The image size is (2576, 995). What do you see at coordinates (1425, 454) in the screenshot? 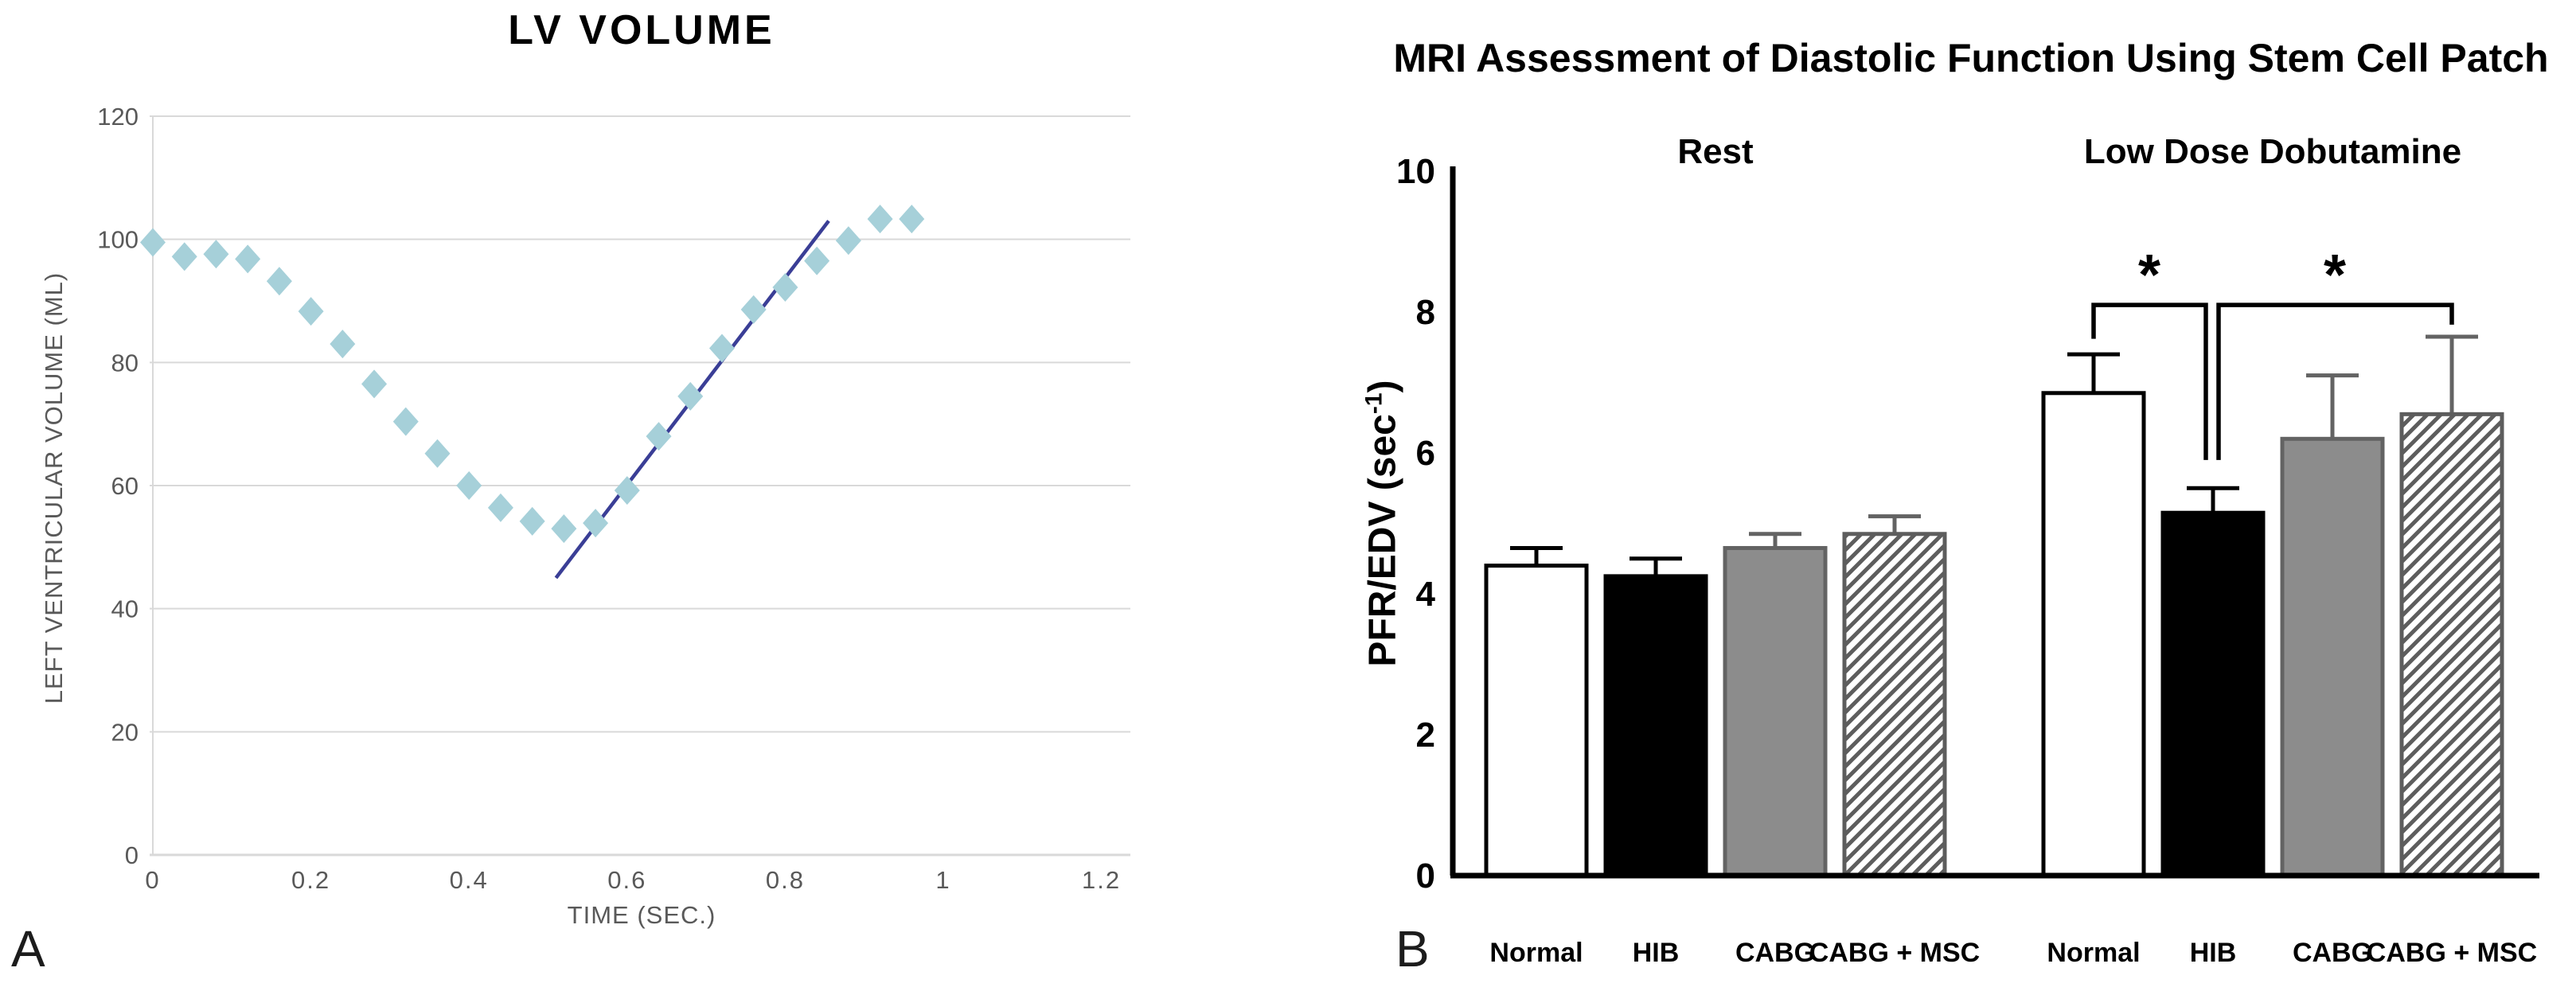
I see `y-tick-label: 6` at bounding box center [1425, 454].